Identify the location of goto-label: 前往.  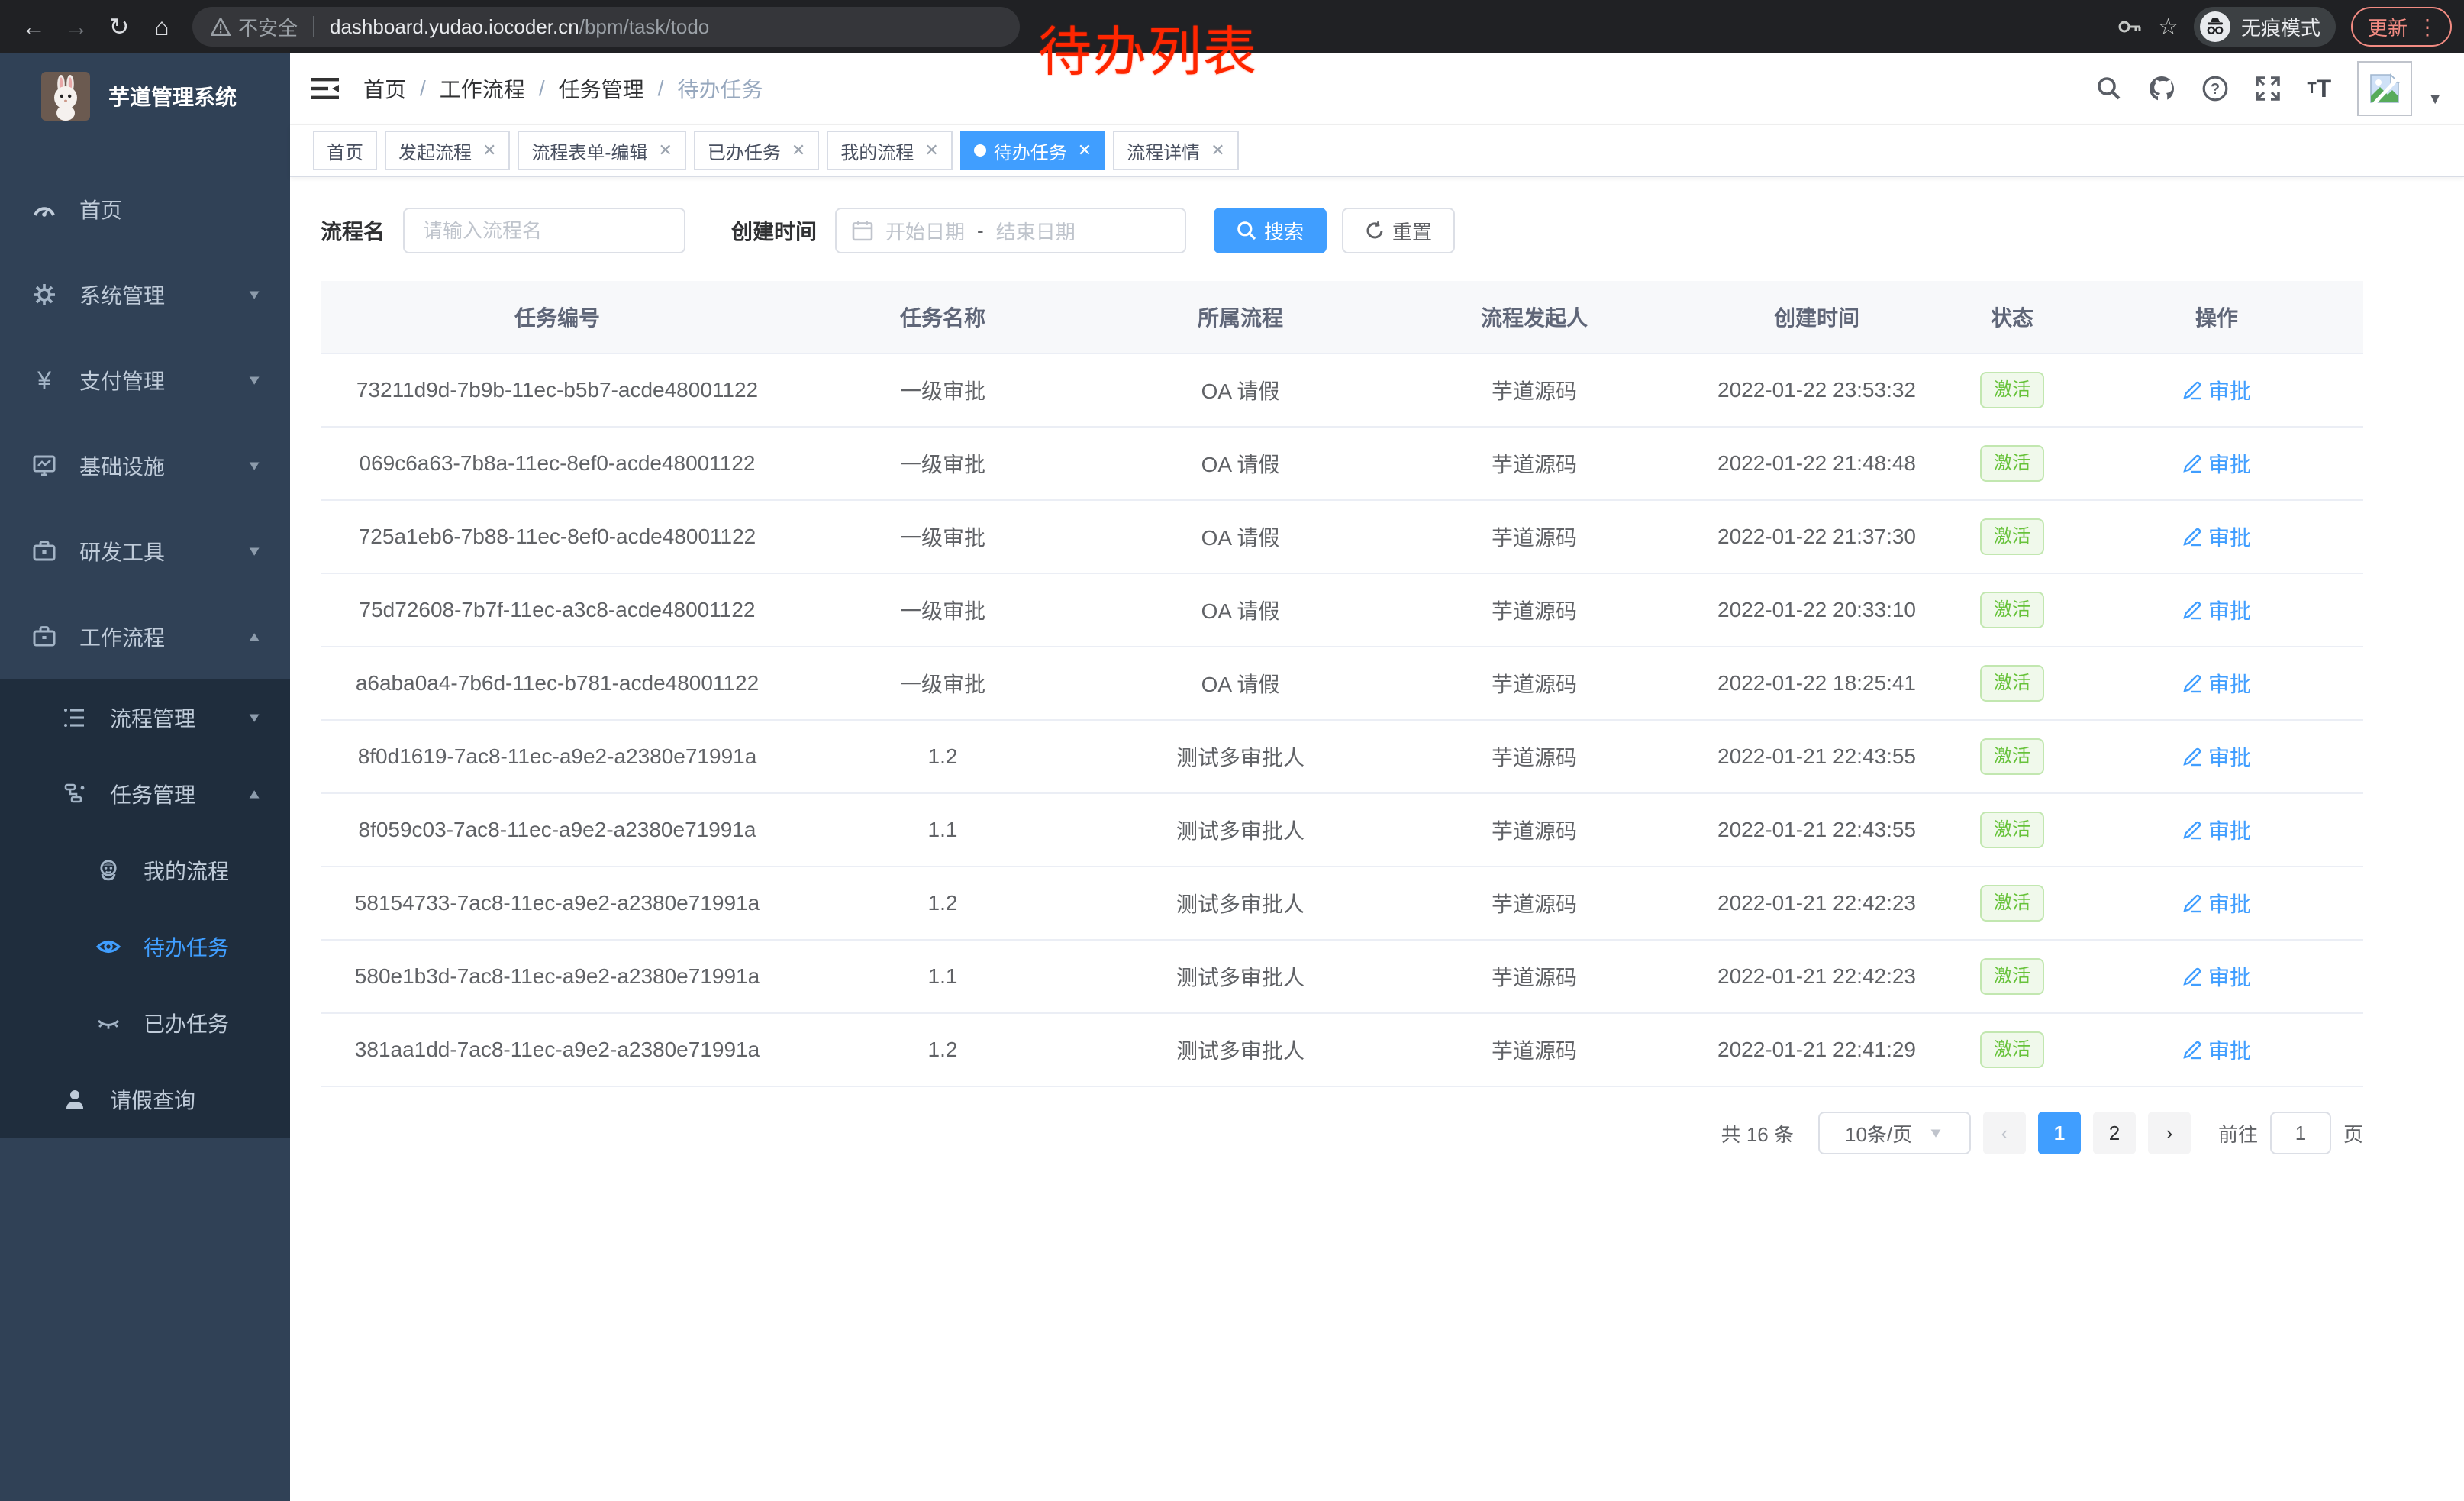
(2238, 1134).